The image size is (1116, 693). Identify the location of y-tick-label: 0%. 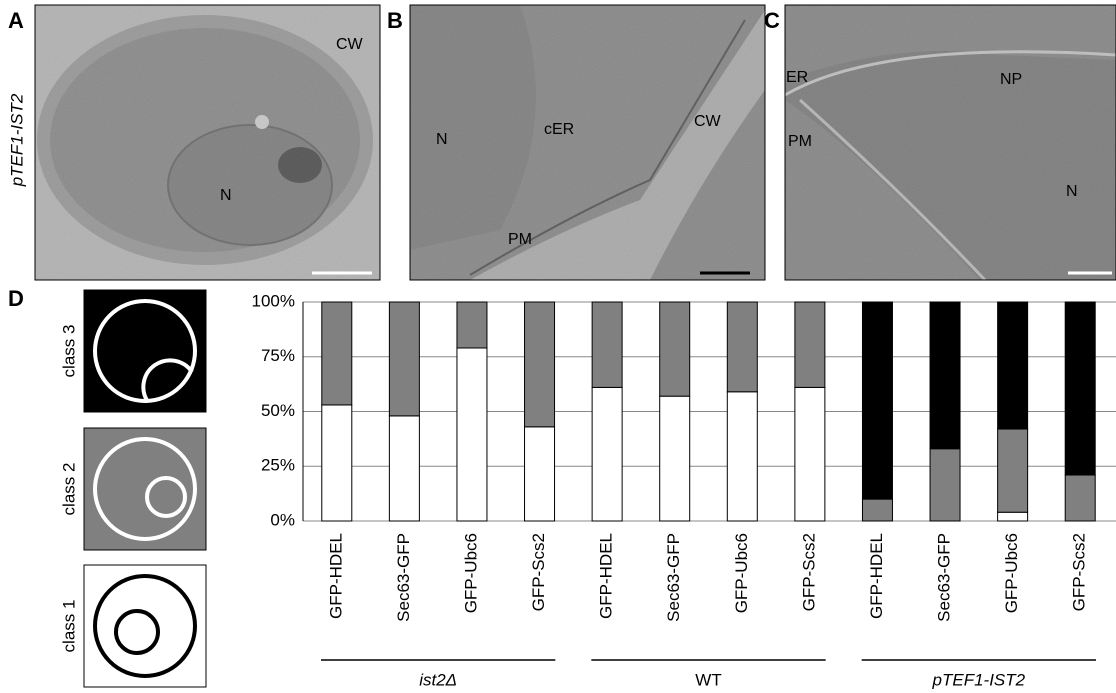
(282, 519).